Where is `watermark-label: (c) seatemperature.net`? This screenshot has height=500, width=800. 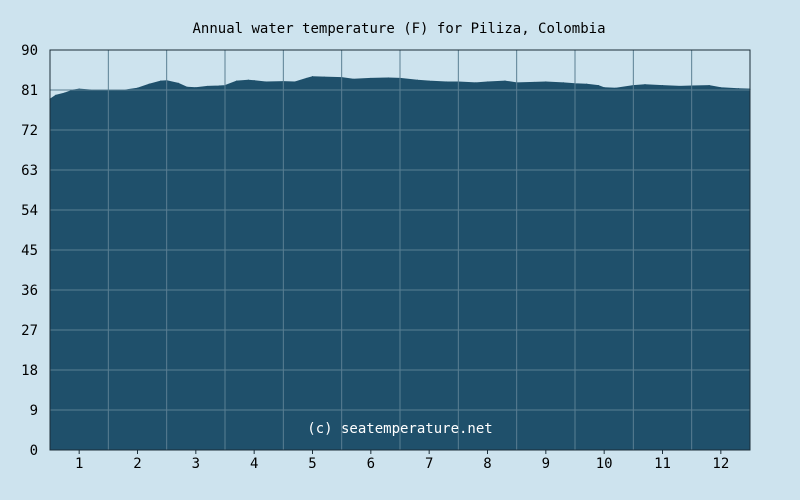
watermark-label: (c) seatemperature.net is located at coordinates (399, 429).